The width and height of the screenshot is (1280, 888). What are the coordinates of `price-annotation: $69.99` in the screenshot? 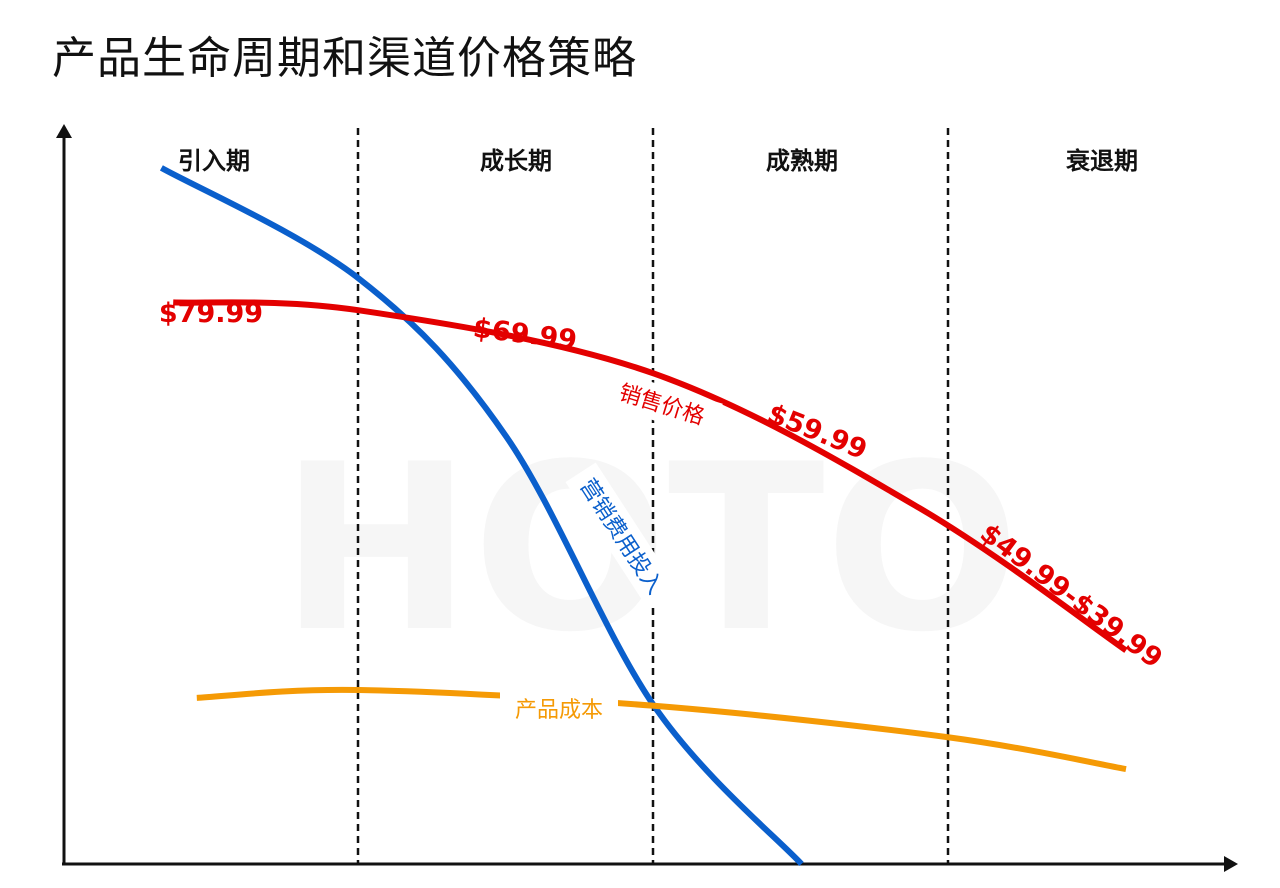 It's located at (524, 334).